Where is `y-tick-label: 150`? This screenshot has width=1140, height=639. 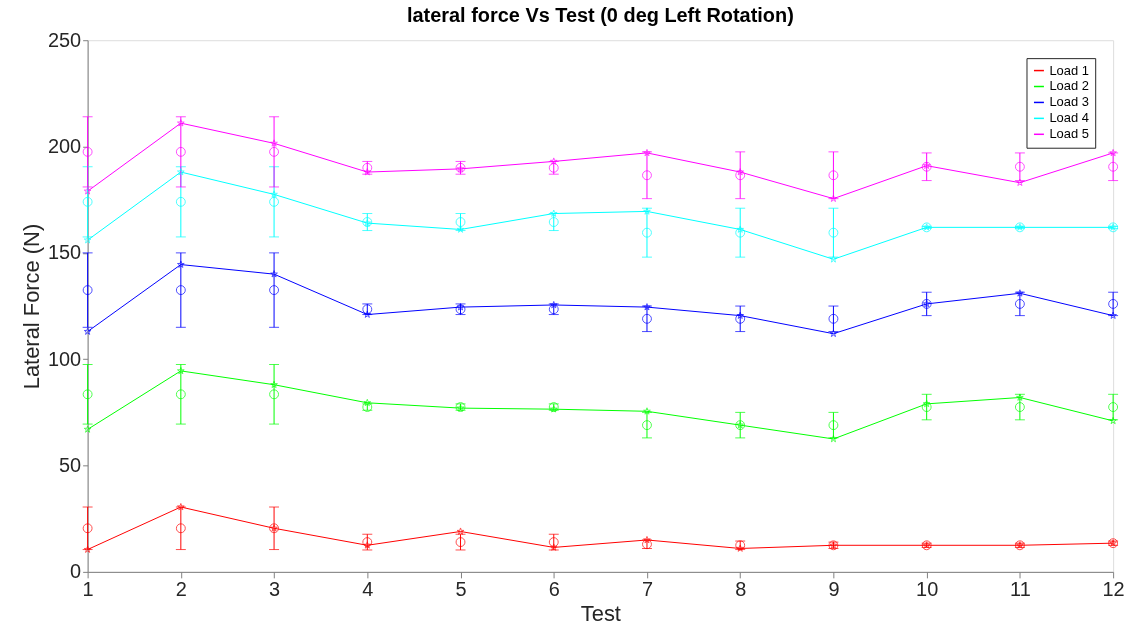 y-tick-label: 150 is located at coordinates (64, 252).